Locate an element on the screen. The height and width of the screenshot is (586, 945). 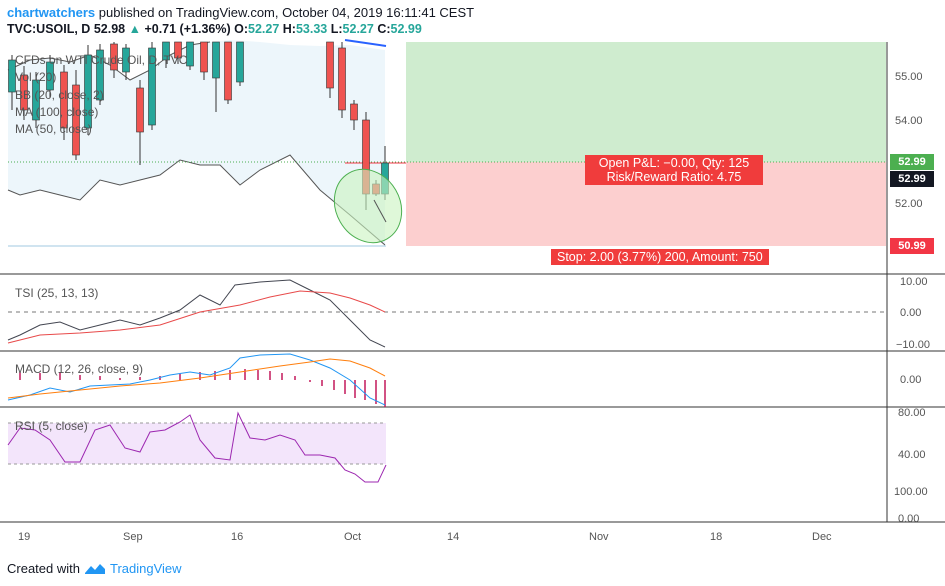
tsi-signal-line is located at coordinates (196, 317).